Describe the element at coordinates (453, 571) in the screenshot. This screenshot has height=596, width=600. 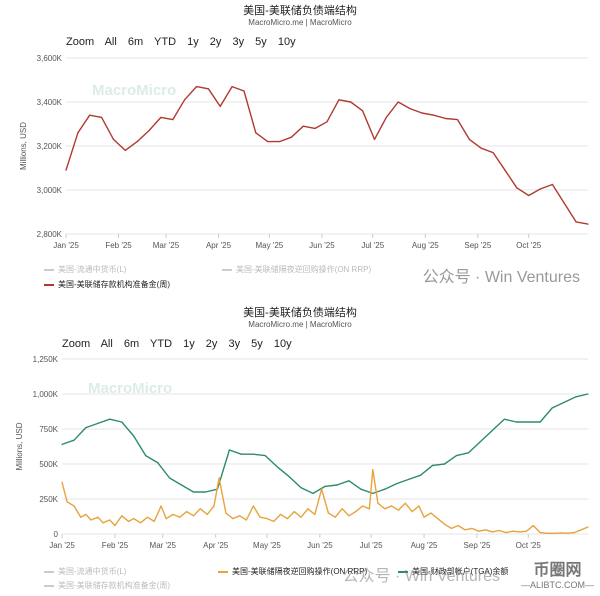
I see `legend-item-tga: 美国-财政部帐户(TGA)余额` at that location.